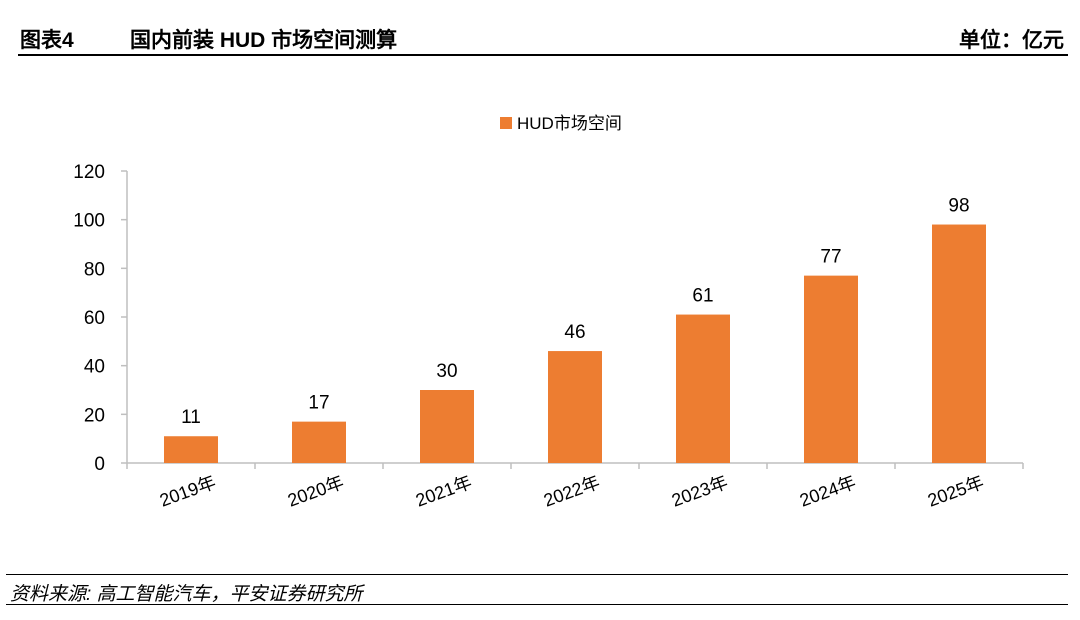  I want to click on data-label: 77, so click(830, 257).